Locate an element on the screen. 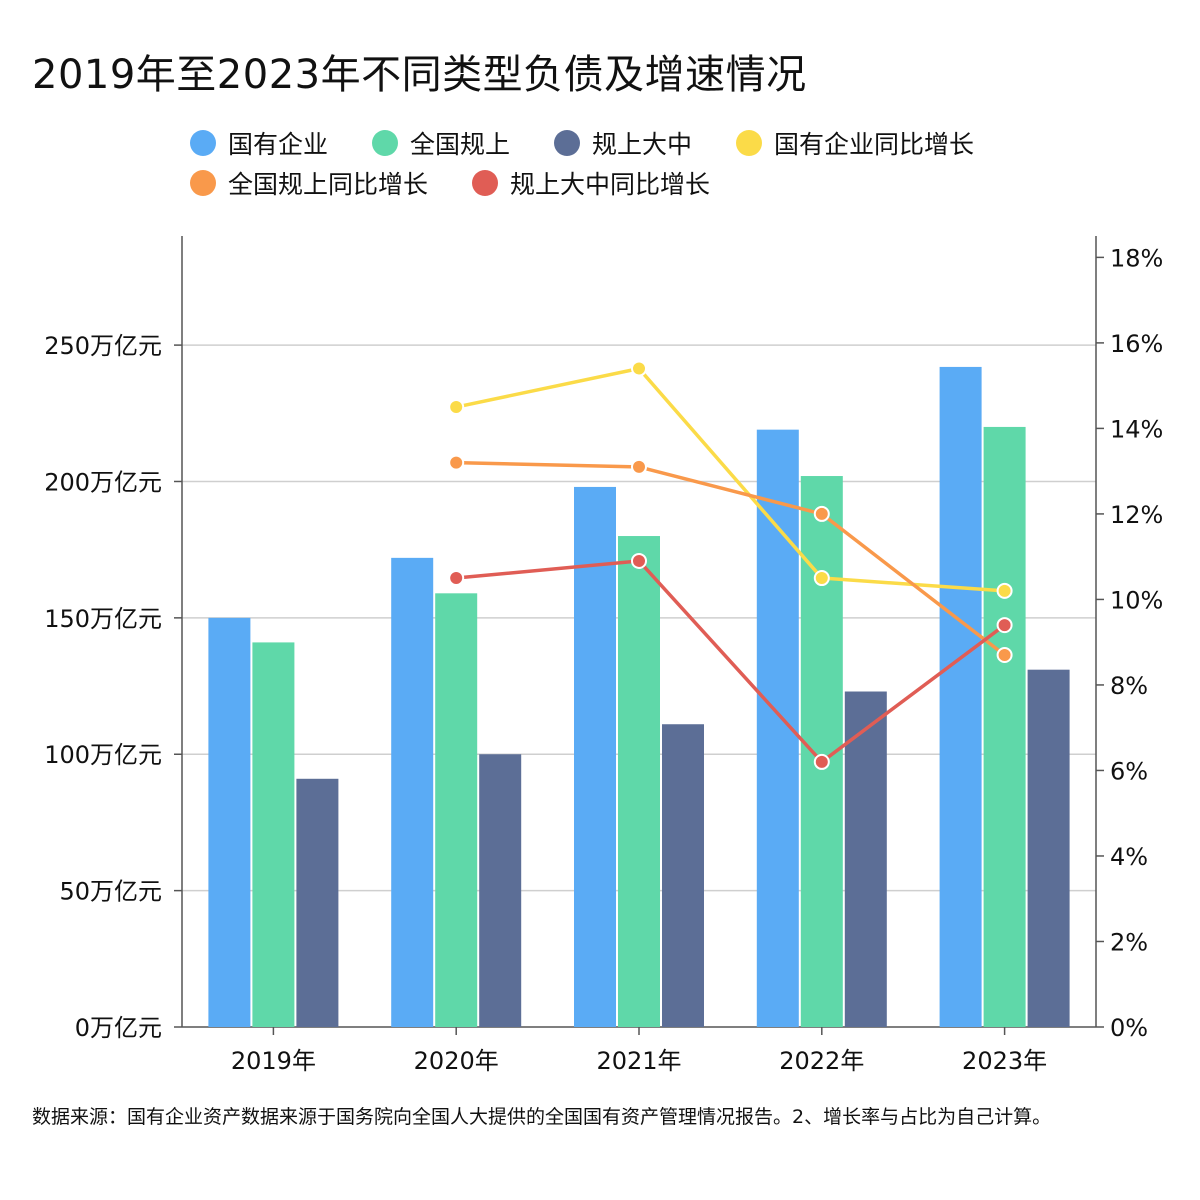 The image size is (1200, 1200). y-left-tick-label: 200万亿元 is located at coordinates (103, 482).